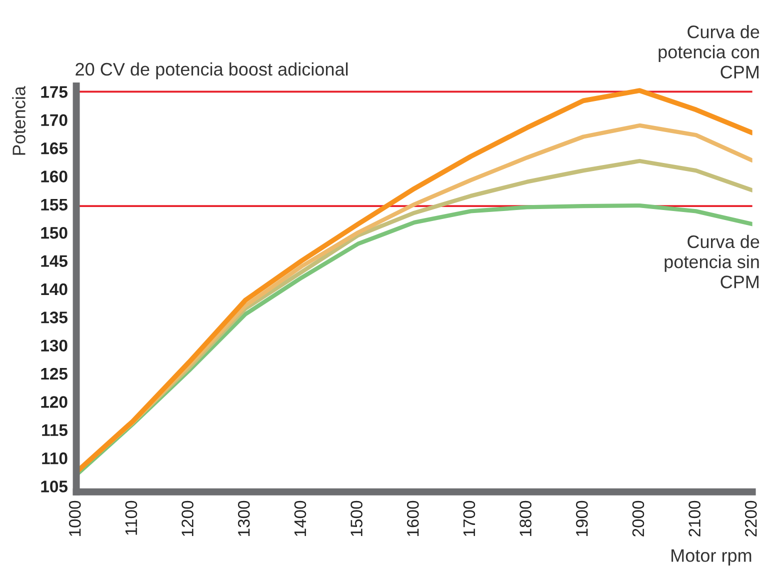  Describe the element at coordinates (54, 318) in the screenshot. I see `y-tick-label: 135` at that location.